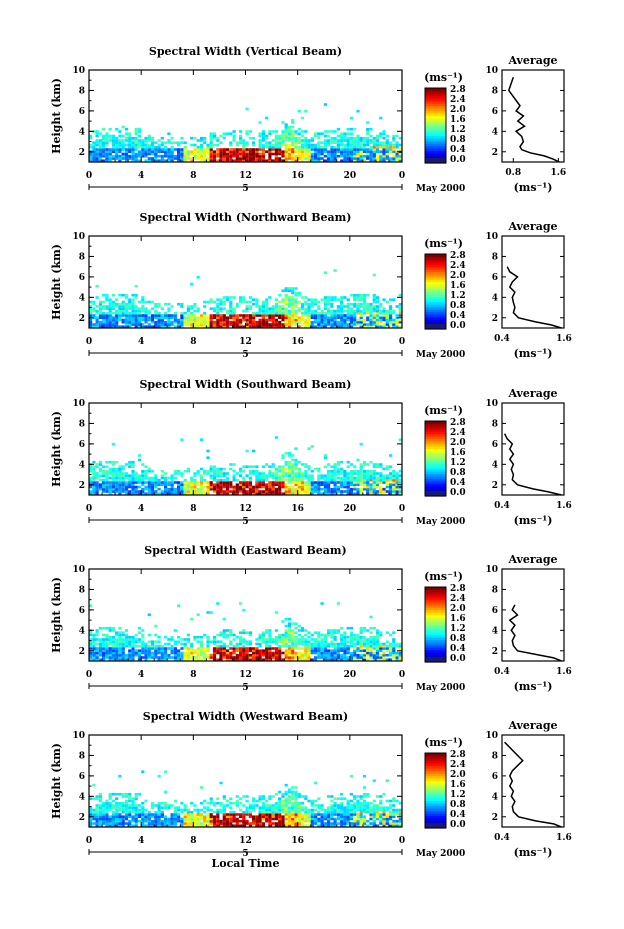 The height and width of the screenshot is (929, 624). Describe the element at coordinates (458, 659) in the screenshot. I see `colorbar-tick-label: 0.0` at that location.